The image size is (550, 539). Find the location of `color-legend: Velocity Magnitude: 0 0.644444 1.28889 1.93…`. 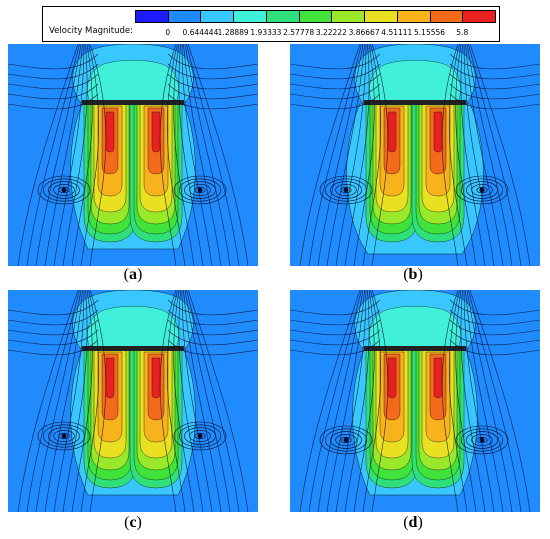

color-legend: Velocity Magnitude: 0 0.644444 1.28889 1.93… is located at coordinates (271, 24).